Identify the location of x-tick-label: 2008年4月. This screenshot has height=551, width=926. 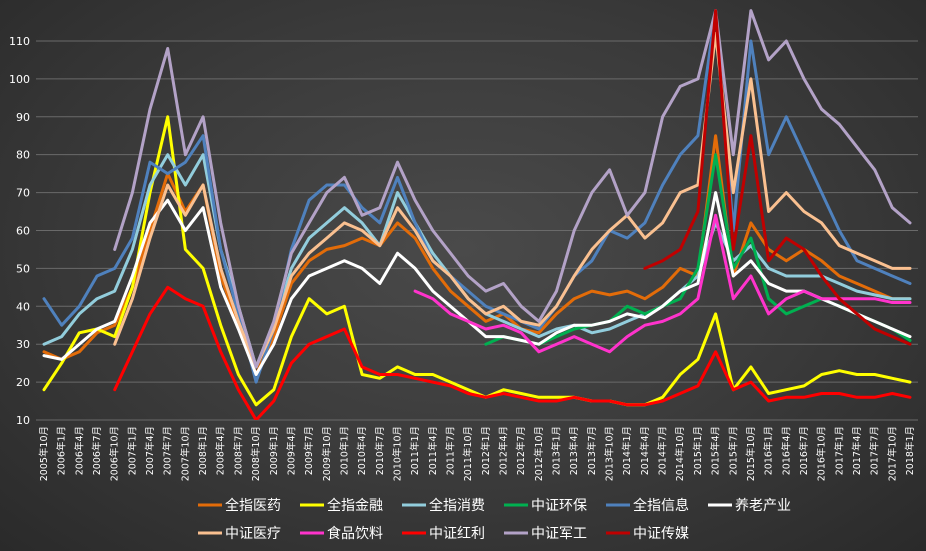
(221, 450).